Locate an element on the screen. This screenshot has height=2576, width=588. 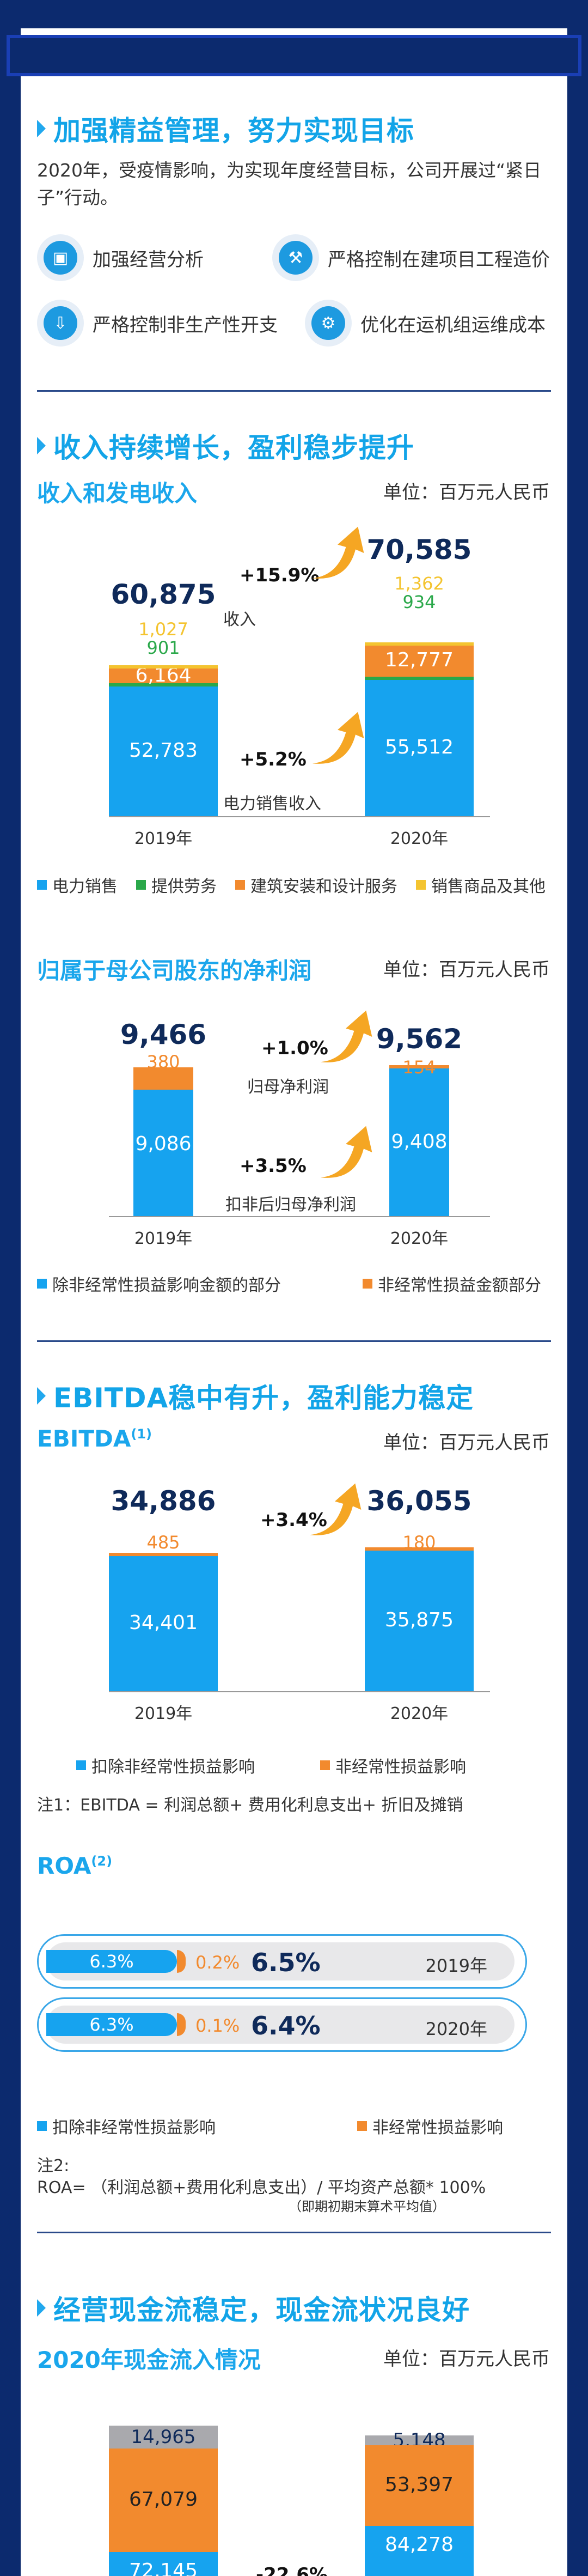
data-label: 380 is located at coordinates (163, 1062).